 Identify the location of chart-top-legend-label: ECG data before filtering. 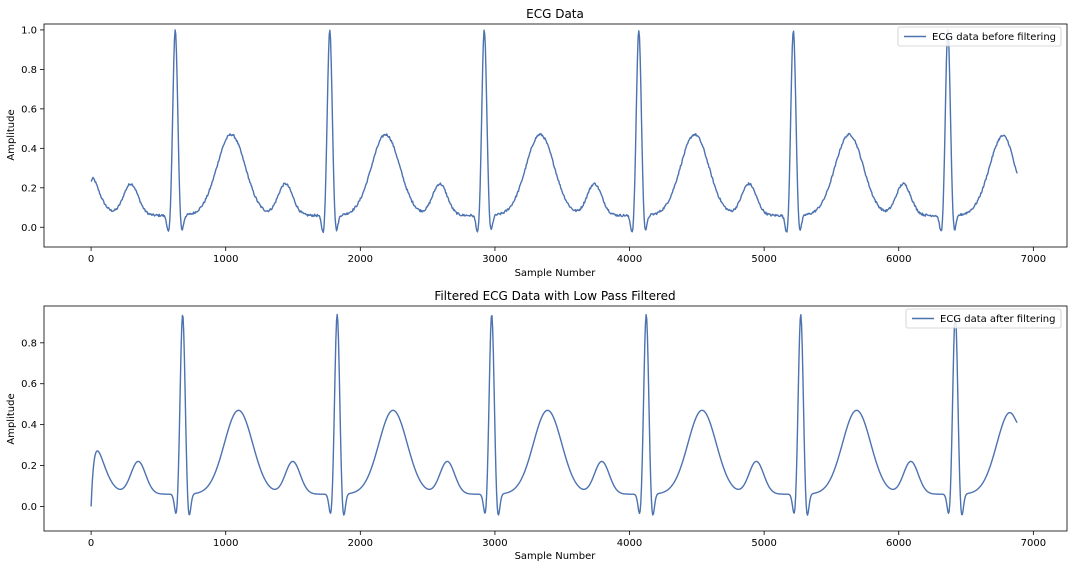
(994, 37).